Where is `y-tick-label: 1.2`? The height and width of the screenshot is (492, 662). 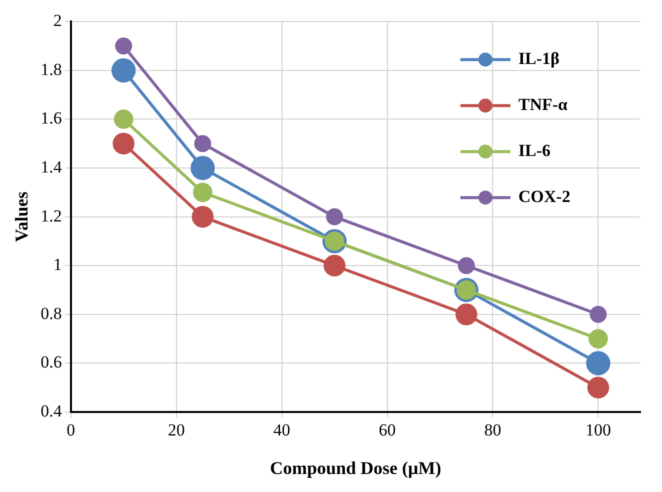 y-tick-label: 1.2 is located at coordinates (51, 216).